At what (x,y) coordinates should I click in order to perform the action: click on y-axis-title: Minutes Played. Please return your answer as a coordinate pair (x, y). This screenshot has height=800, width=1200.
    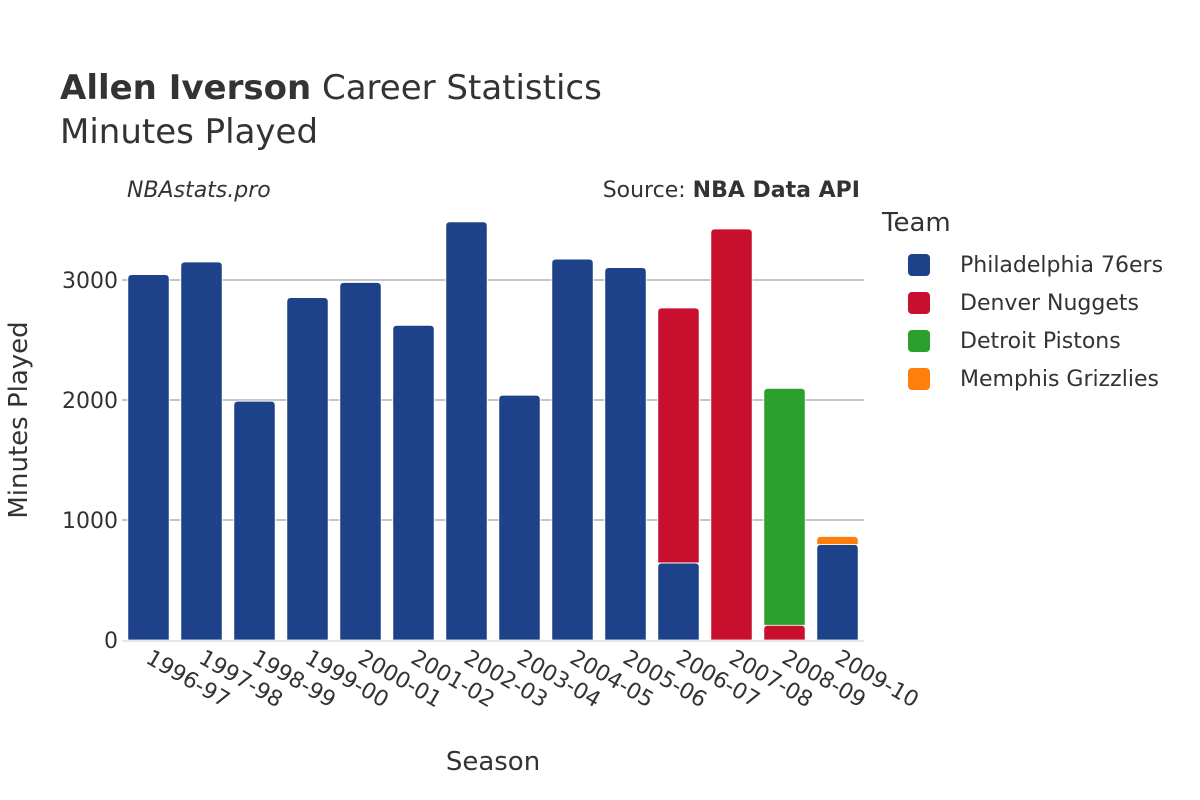
    Looking at the image, I should click on (19, 419).